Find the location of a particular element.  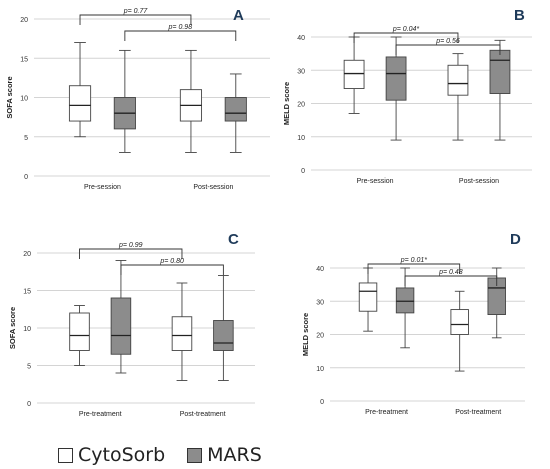

panel-letter: C is located at coordinates (233, 239).